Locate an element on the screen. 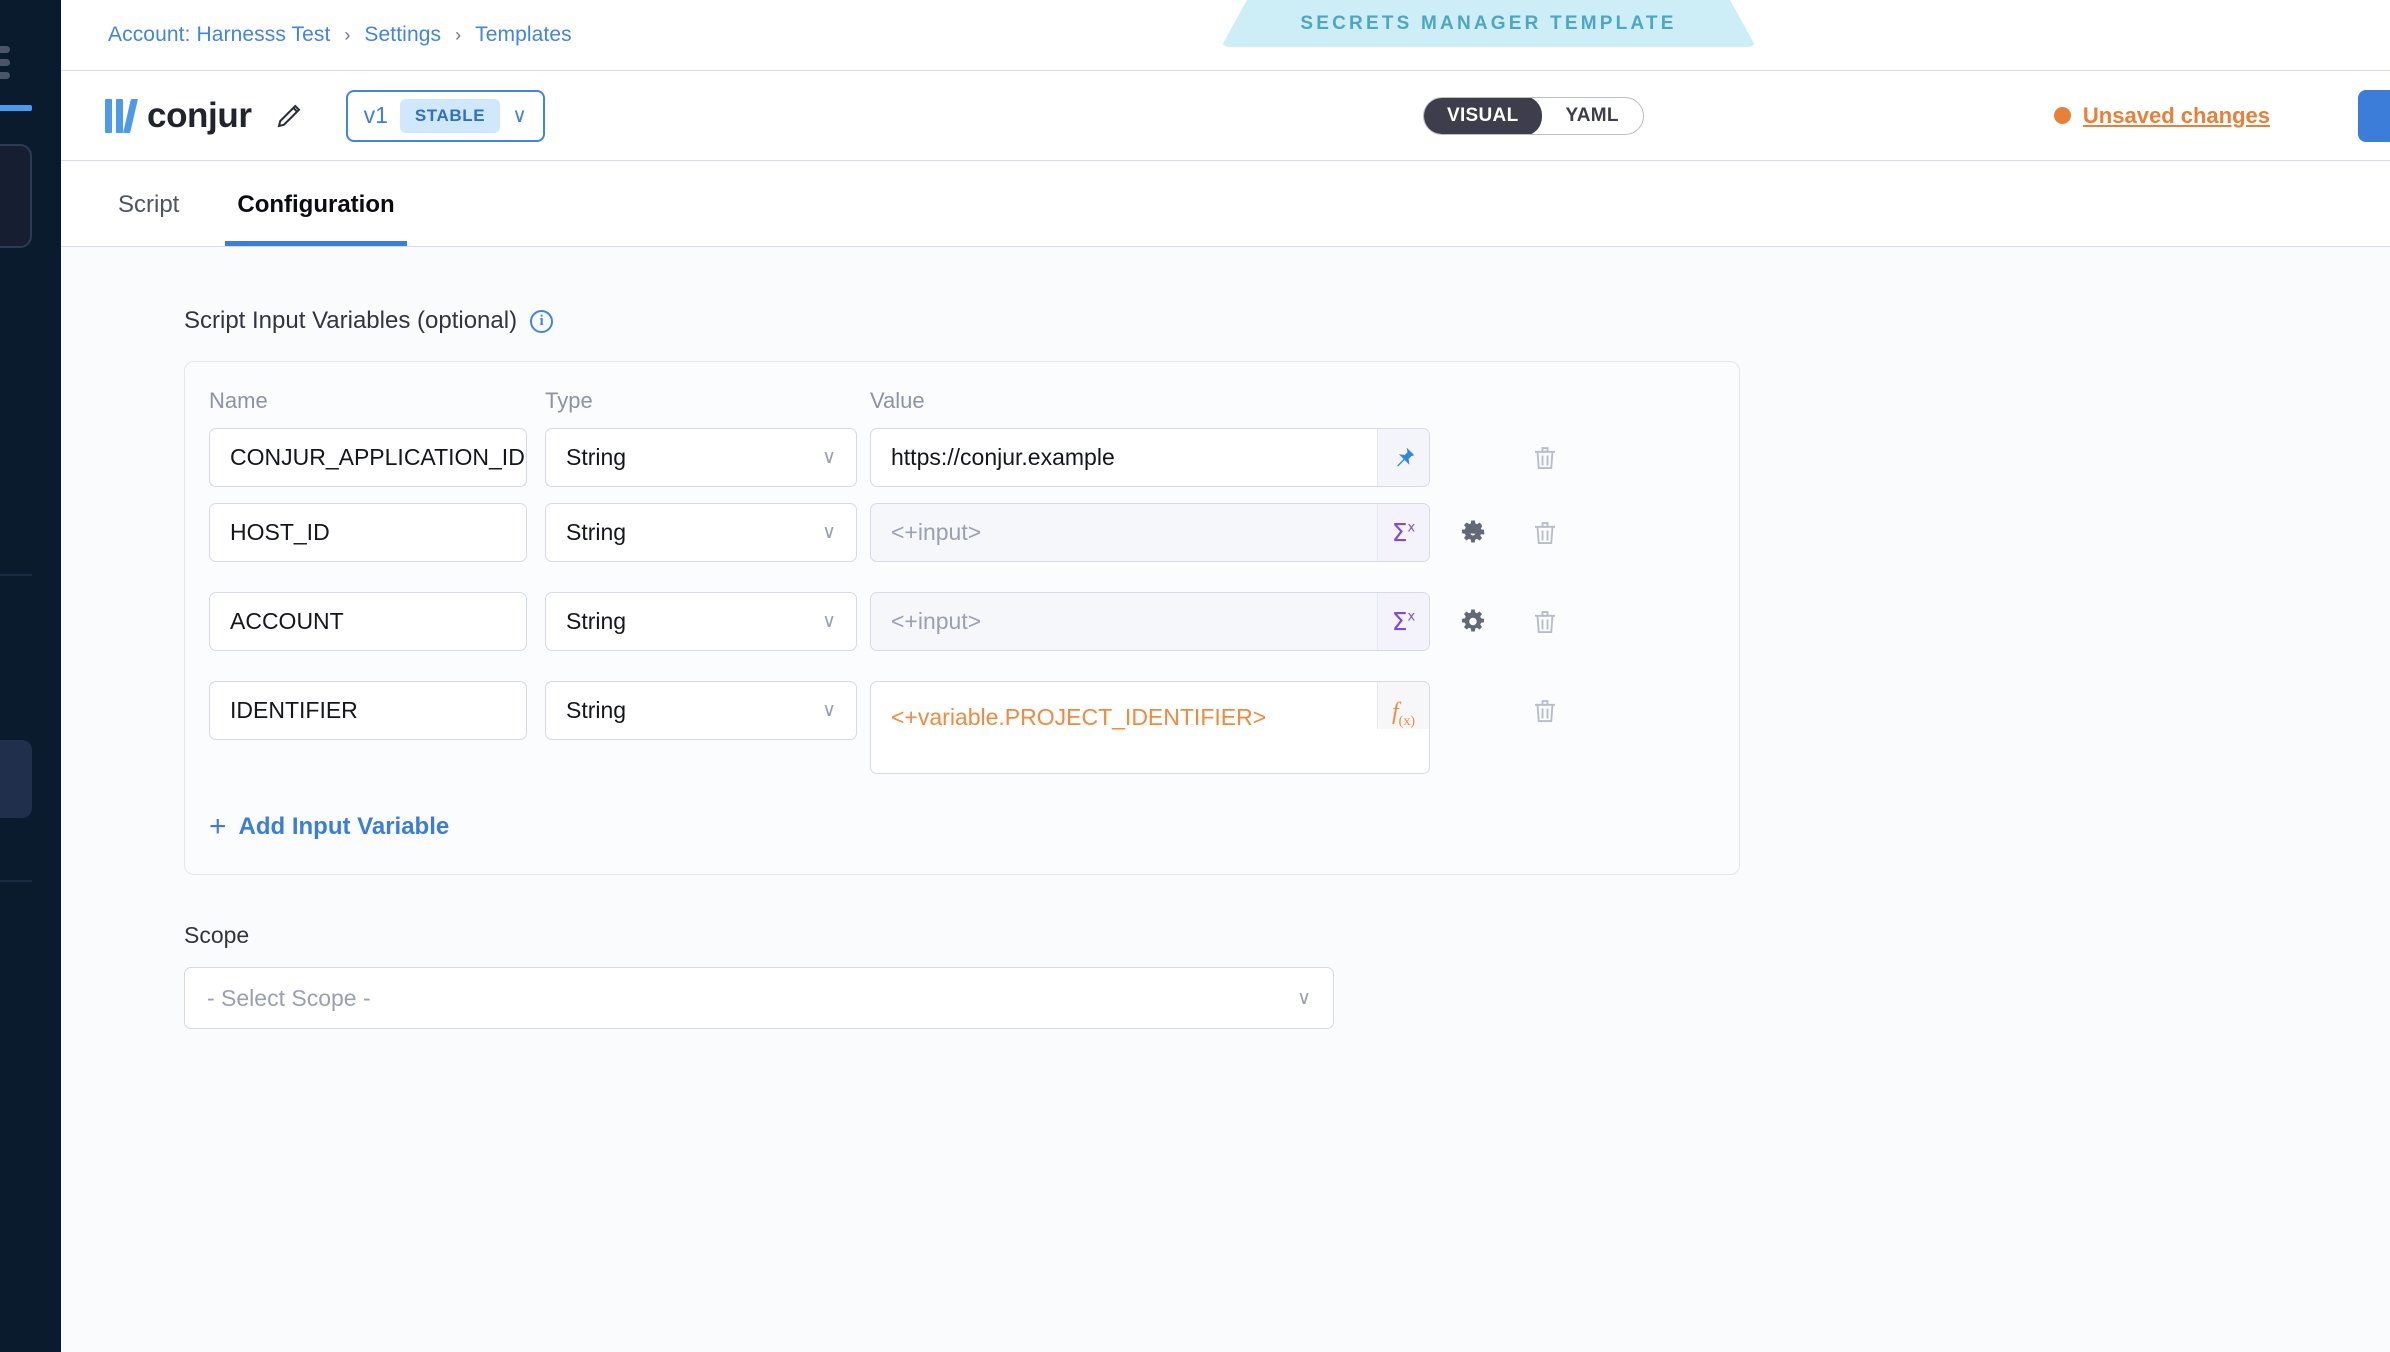  save-button is located at coordinates (2374, 115).